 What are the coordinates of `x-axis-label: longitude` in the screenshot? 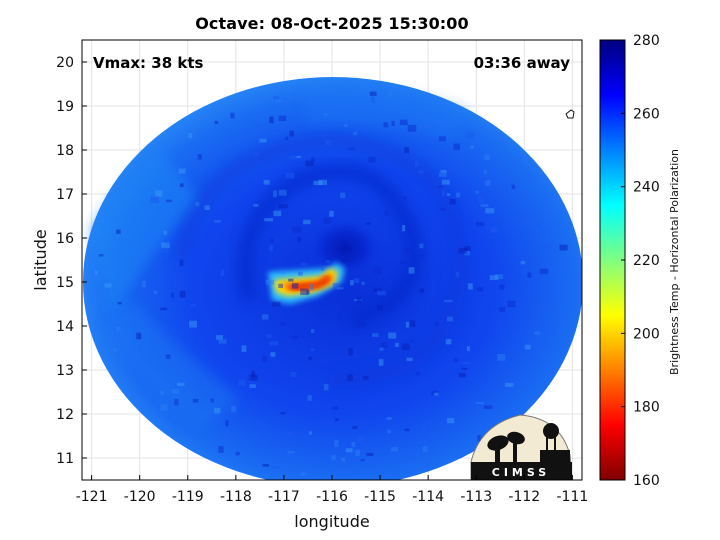 It's located at (331, 521).